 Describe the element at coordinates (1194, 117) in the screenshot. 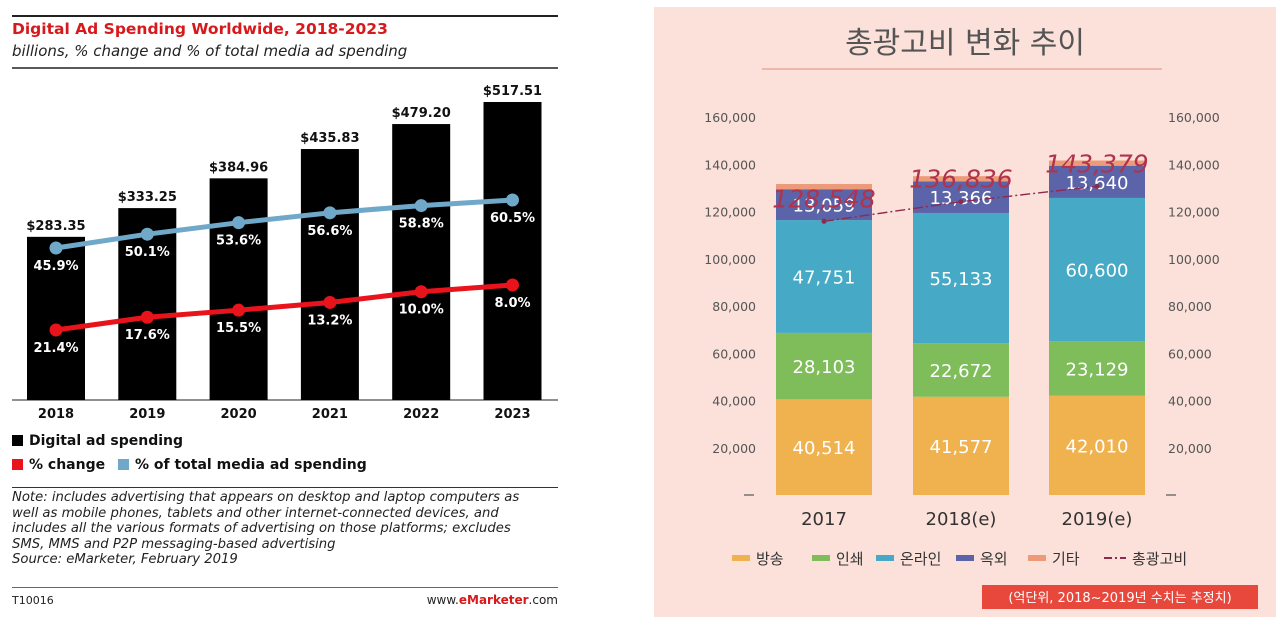

I see `y-tick-label-right: 160,000` at that location.